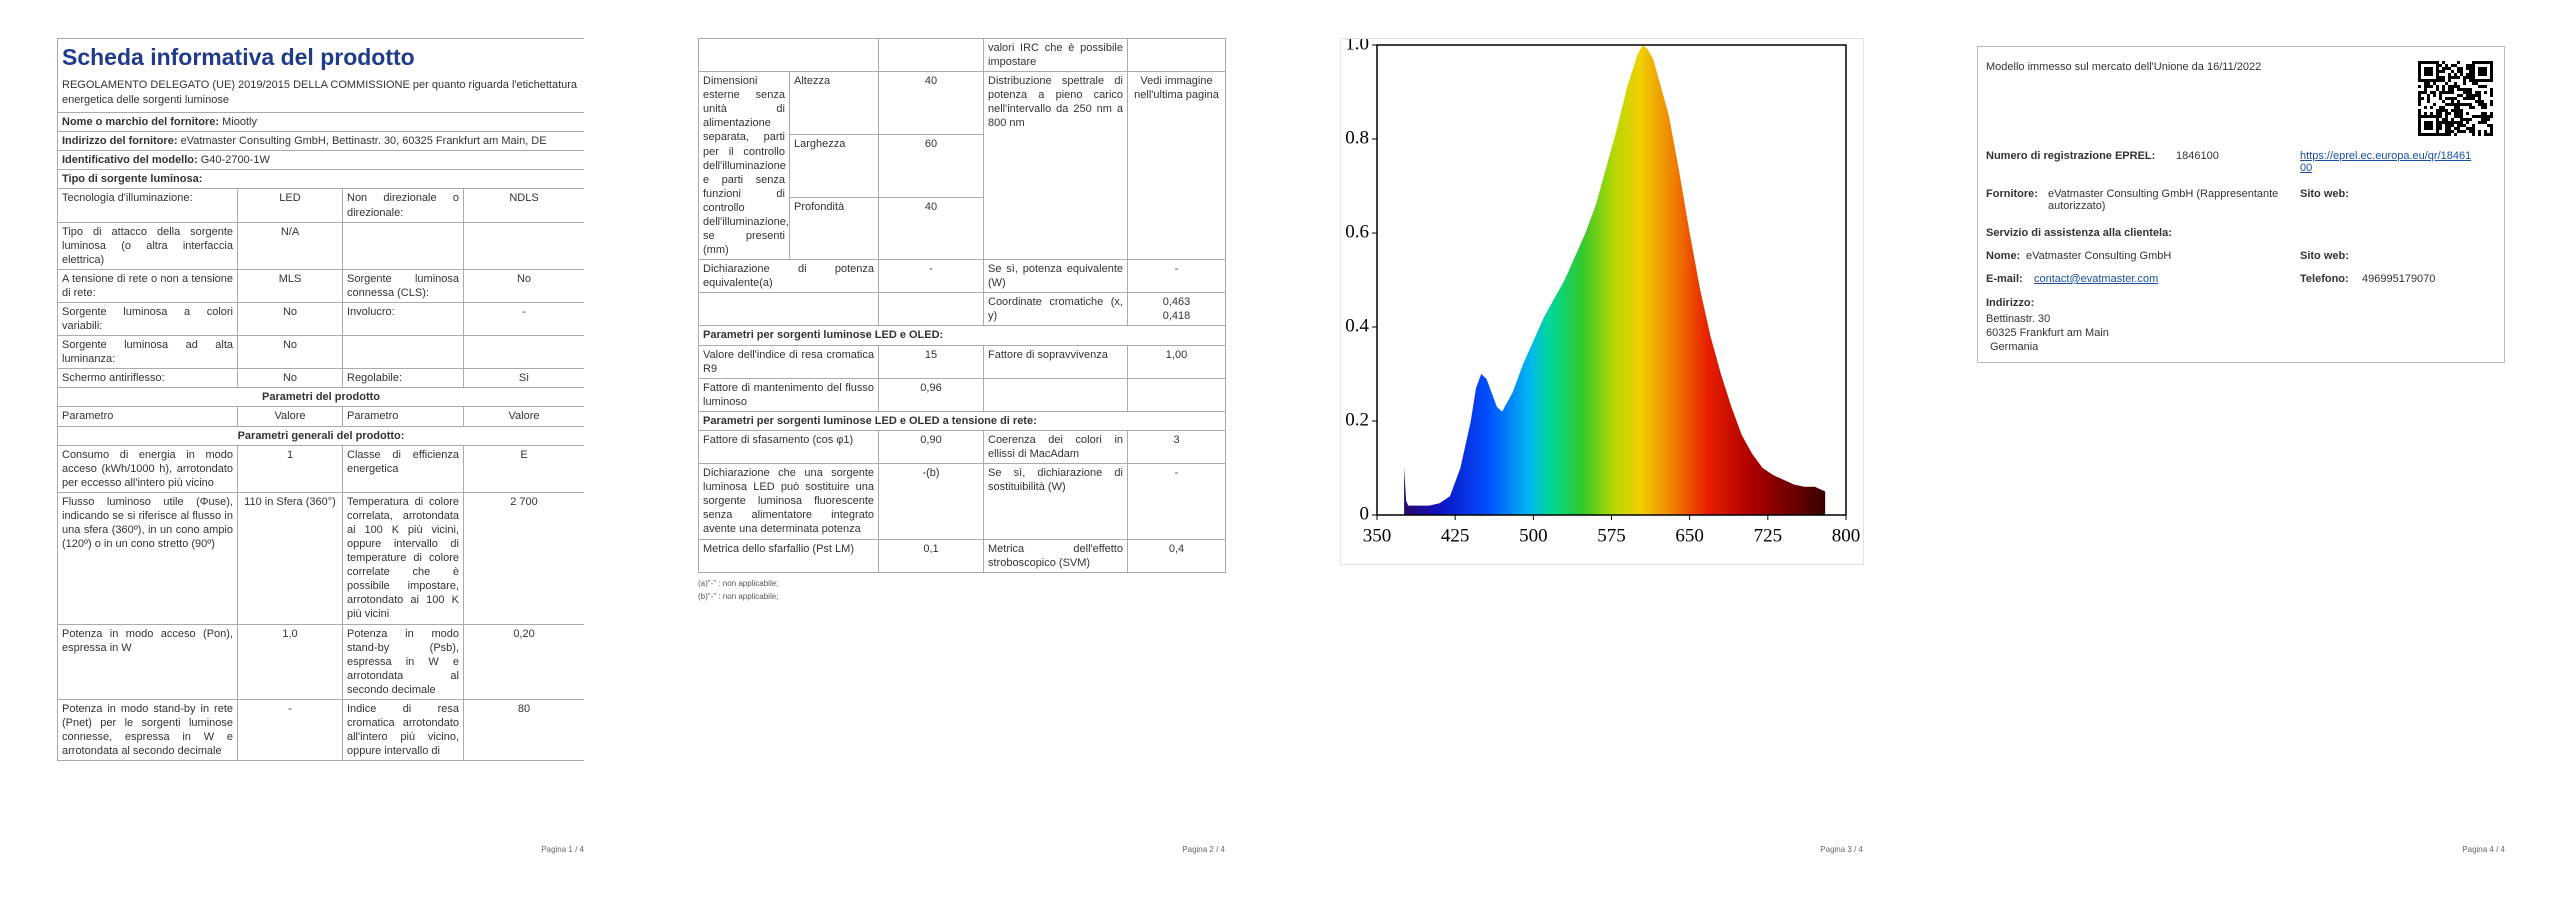 This screenshot has width=2560, height=905. What do you see at coordinates (238, 57) in the screenshot?
I see `page-title: Scheda informativa del prodotto` at bounding box center [238, 57].